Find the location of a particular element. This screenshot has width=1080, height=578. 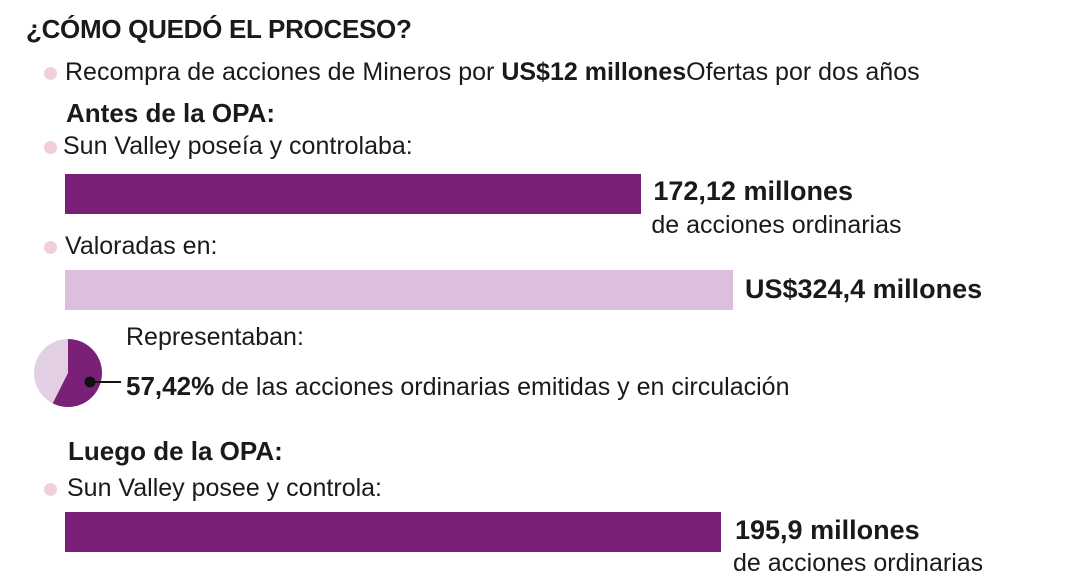

before-shares-value: 172,12 millones is located at coordinates (753, 191).